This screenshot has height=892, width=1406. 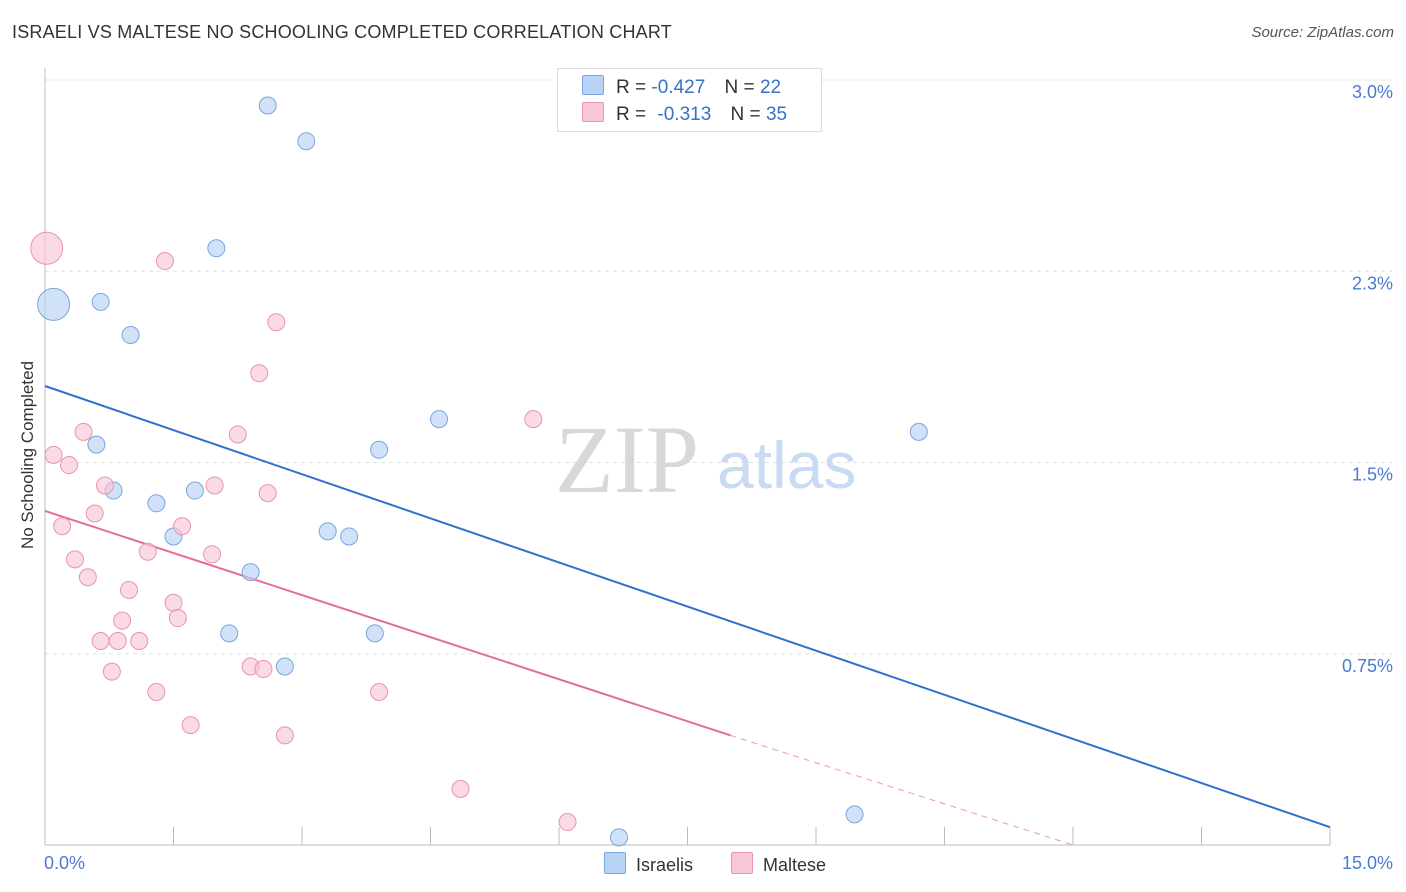 I want to click on r-value: -0.313, so click(x=684, y=114).